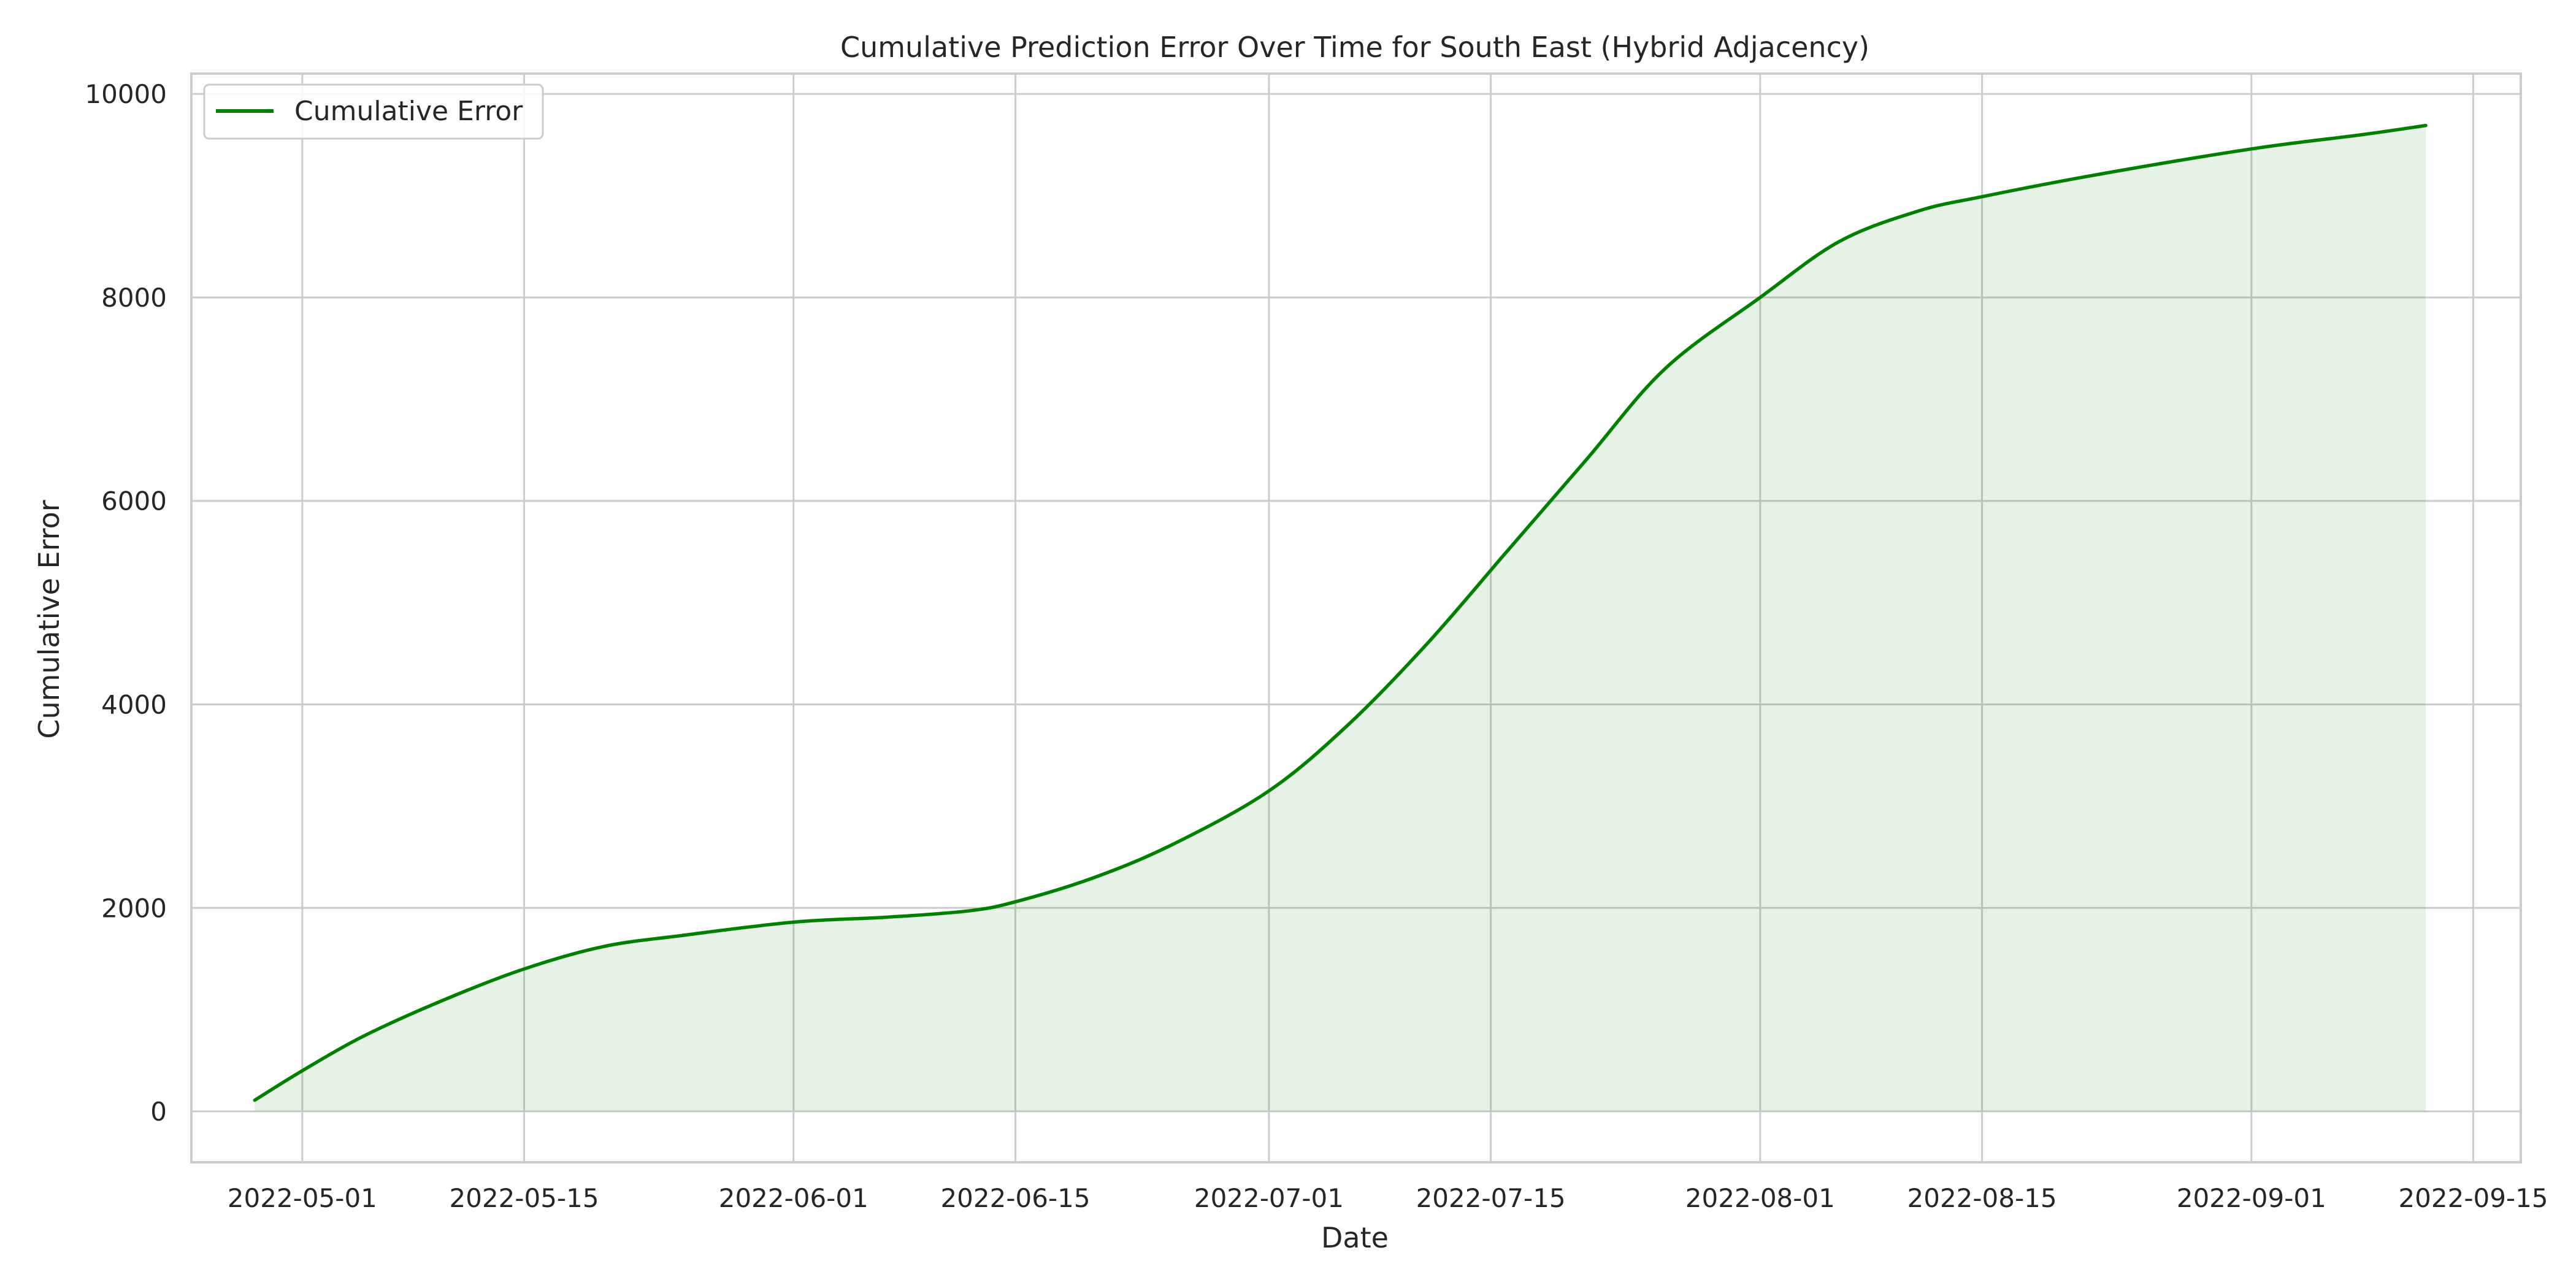 The width and height of the screenshot is (2576, 1288). Describe the element at coordinates (126, 94) in the screenshot. I see `y-tick-label: 10000` at that location.